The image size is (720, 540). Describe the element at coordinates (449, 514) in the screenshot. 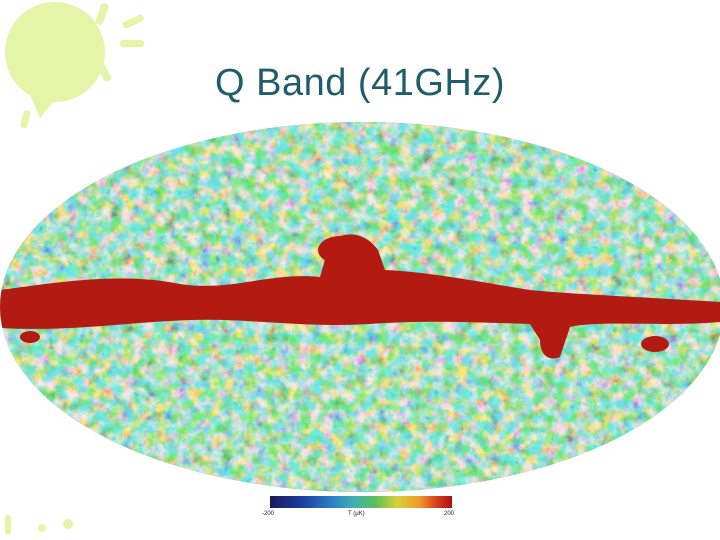

I see `scale-max-label: 200` at that location.